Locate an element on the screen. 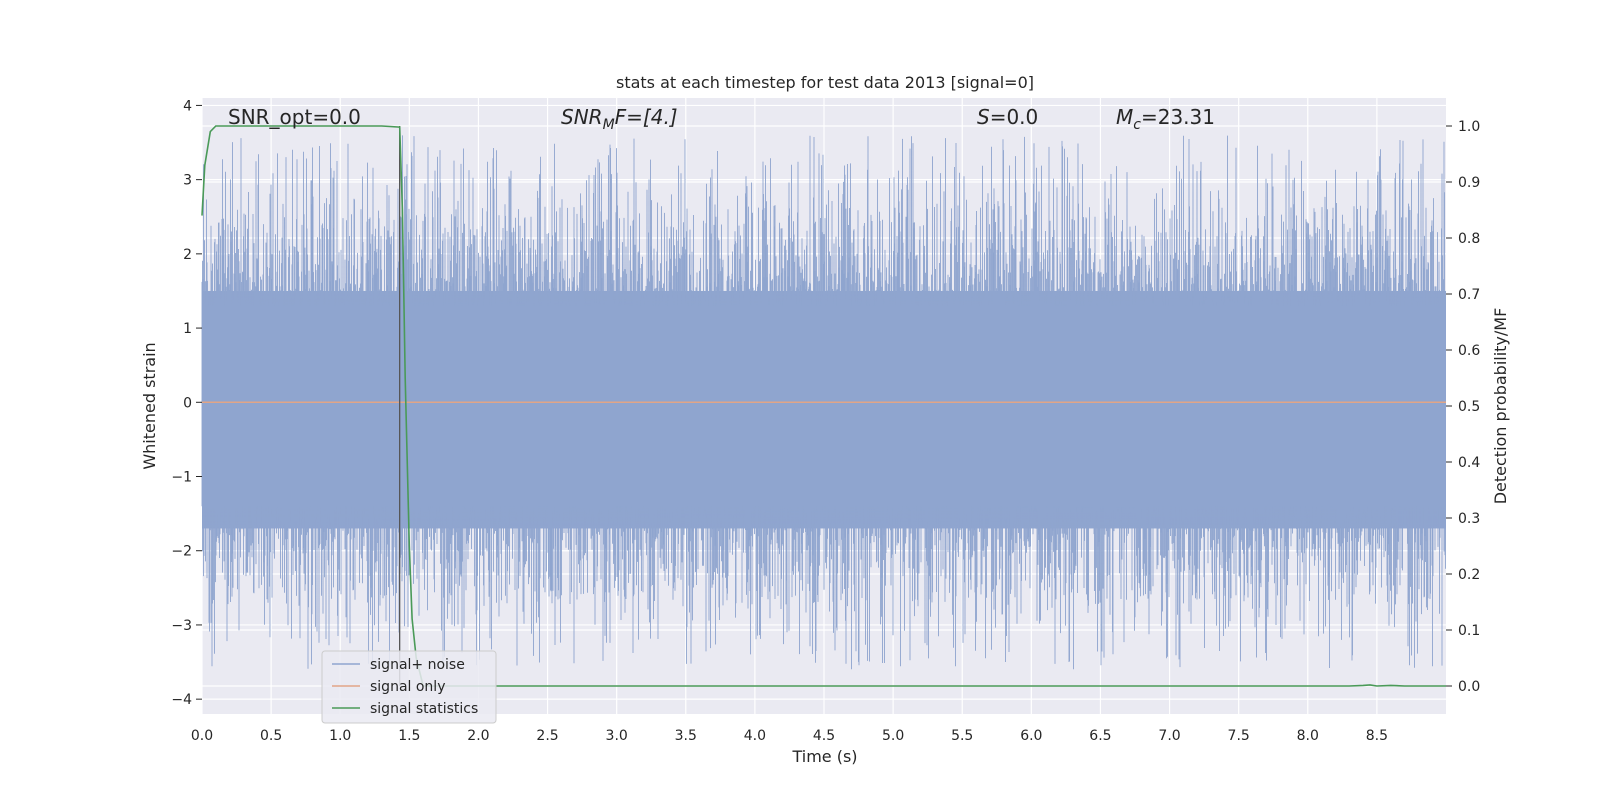 Image resolution: width=1600 pixels, height=800 pixels. x-tick-label: 2.5 is located at coordinates (547, 736).